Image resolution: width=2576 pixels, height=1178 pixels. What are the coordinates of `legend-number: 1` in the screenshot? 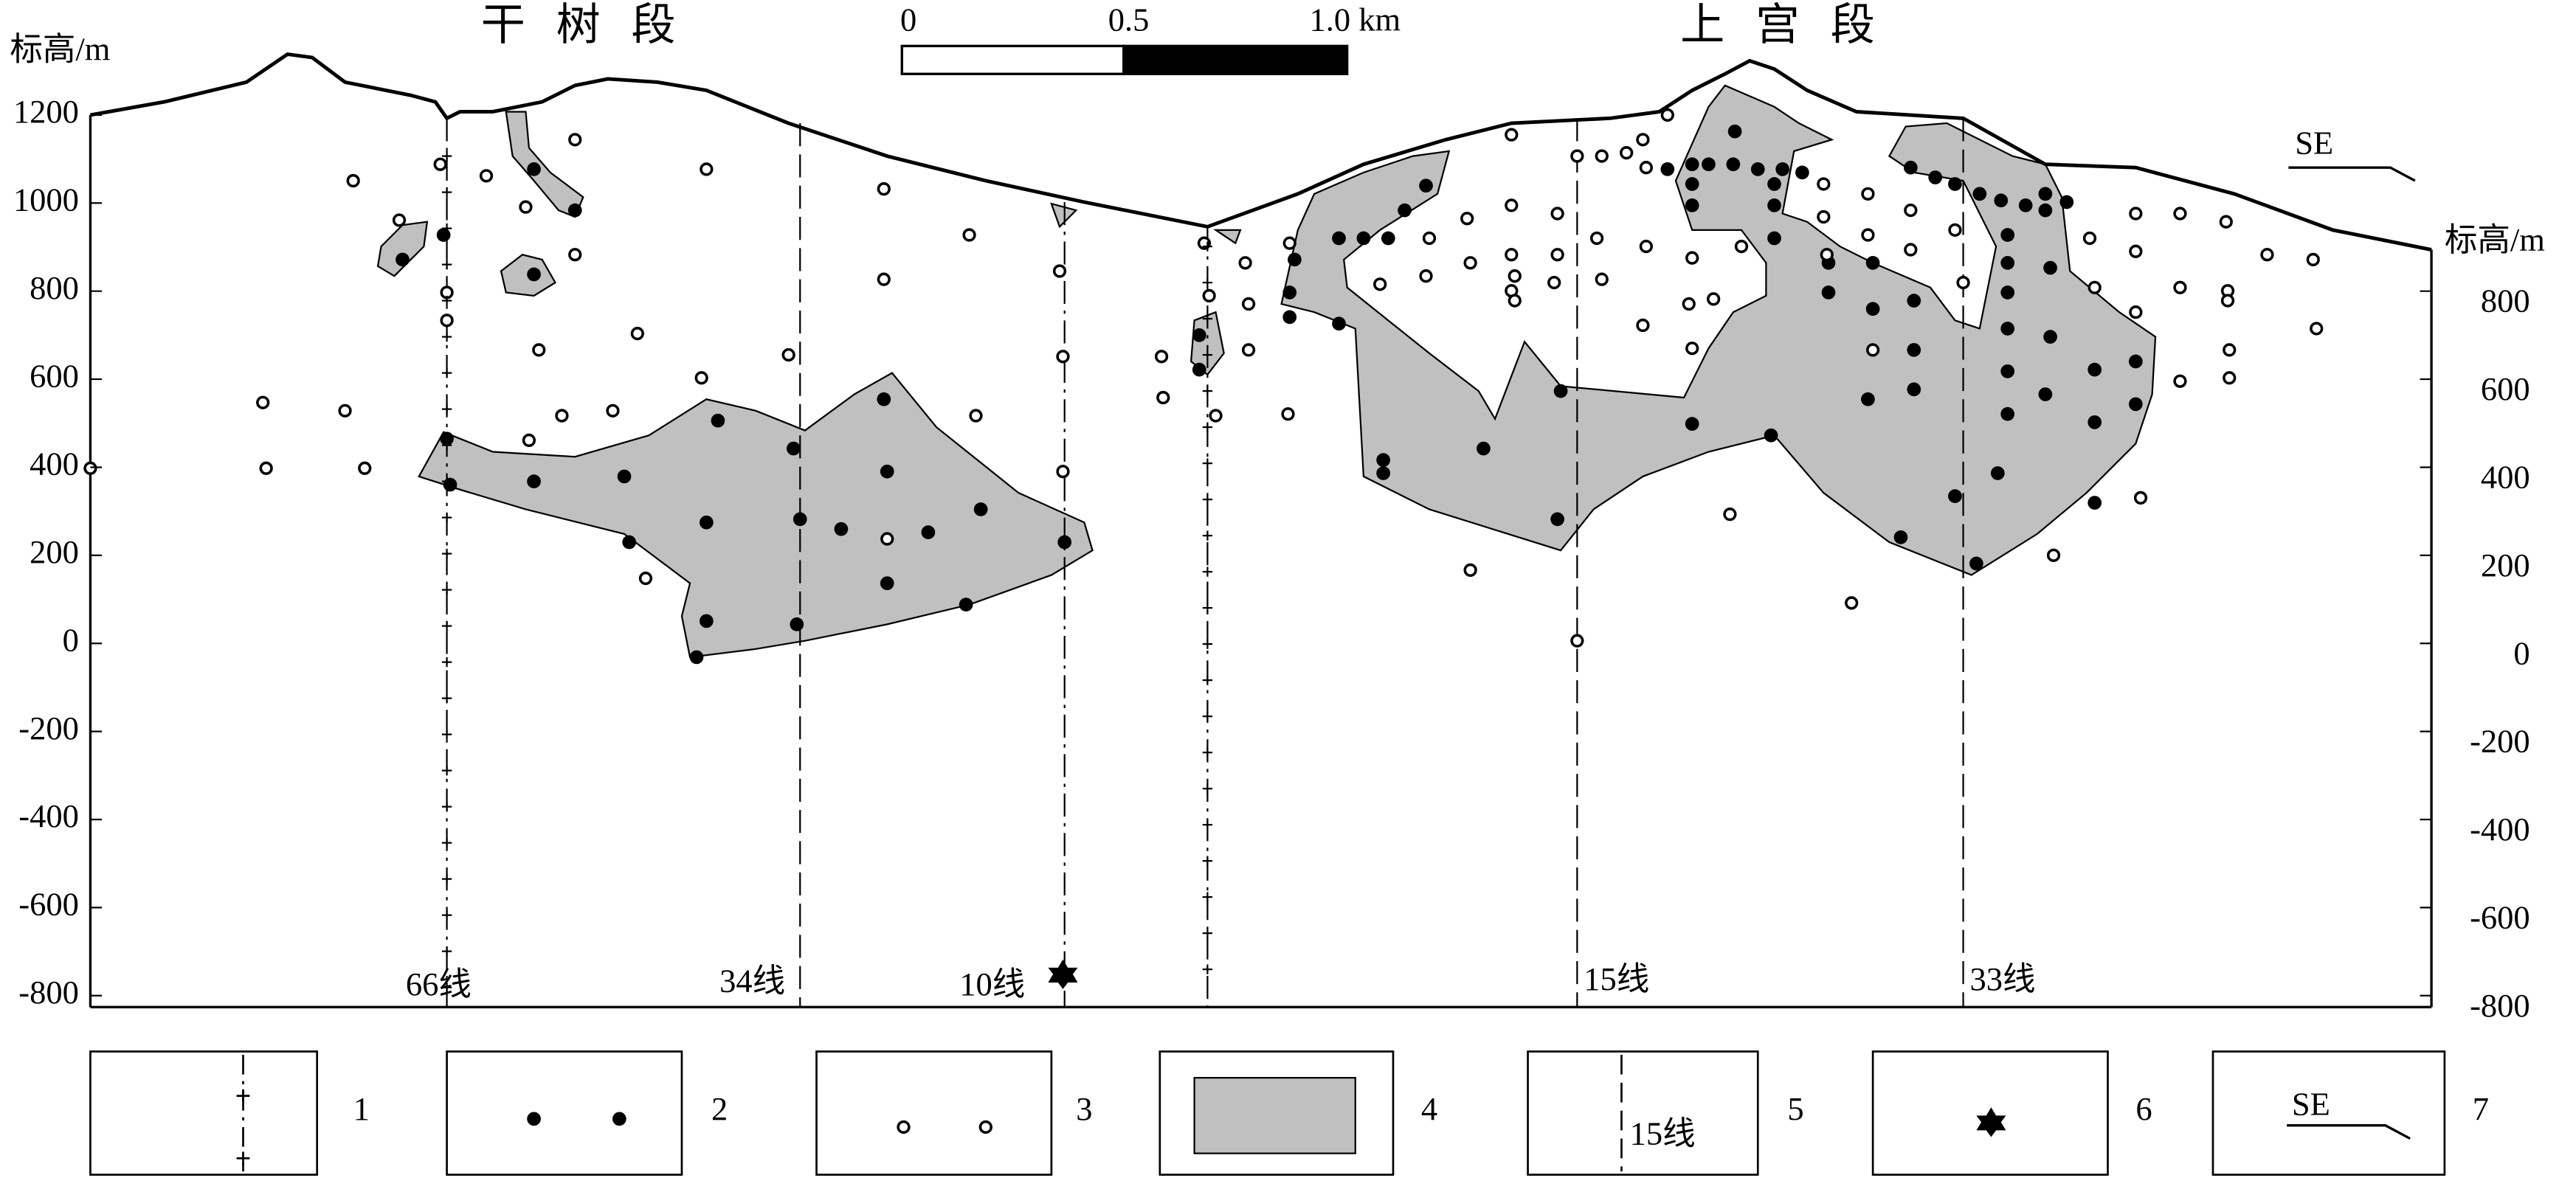 It's located at (361, 1109).